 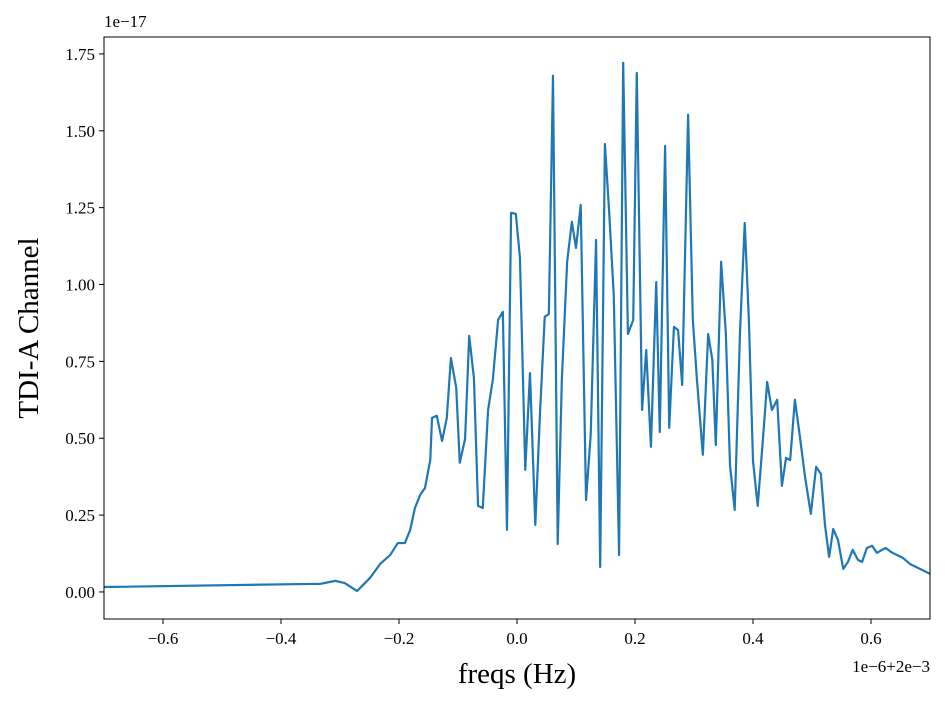 What do you see at coordinates (753, 638) in the screenshot?
I see `x-tick-label: 0.4` at bounding box center [753, 638].